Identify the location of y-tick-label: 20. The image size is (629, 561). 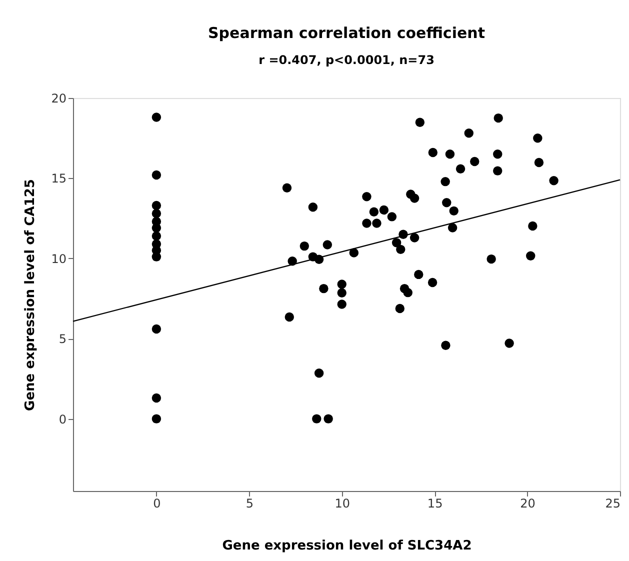
(58, 99).